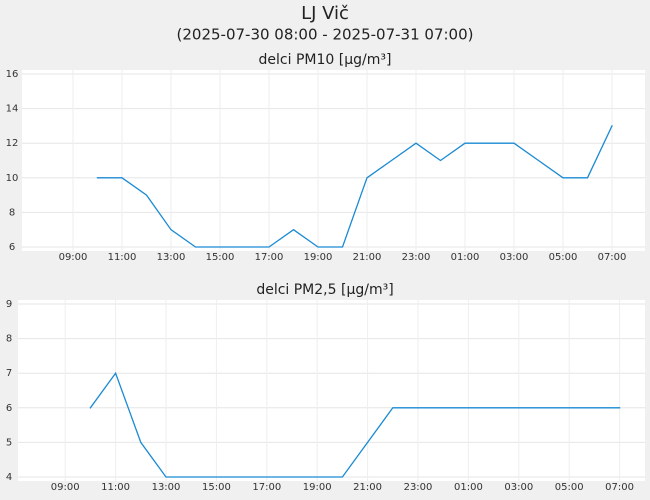 The height and width of the screenshot is (500, 650). Describe the element at coordinates (9, 304) in the screenshot. I see `y-tick-label: 9` at that location.